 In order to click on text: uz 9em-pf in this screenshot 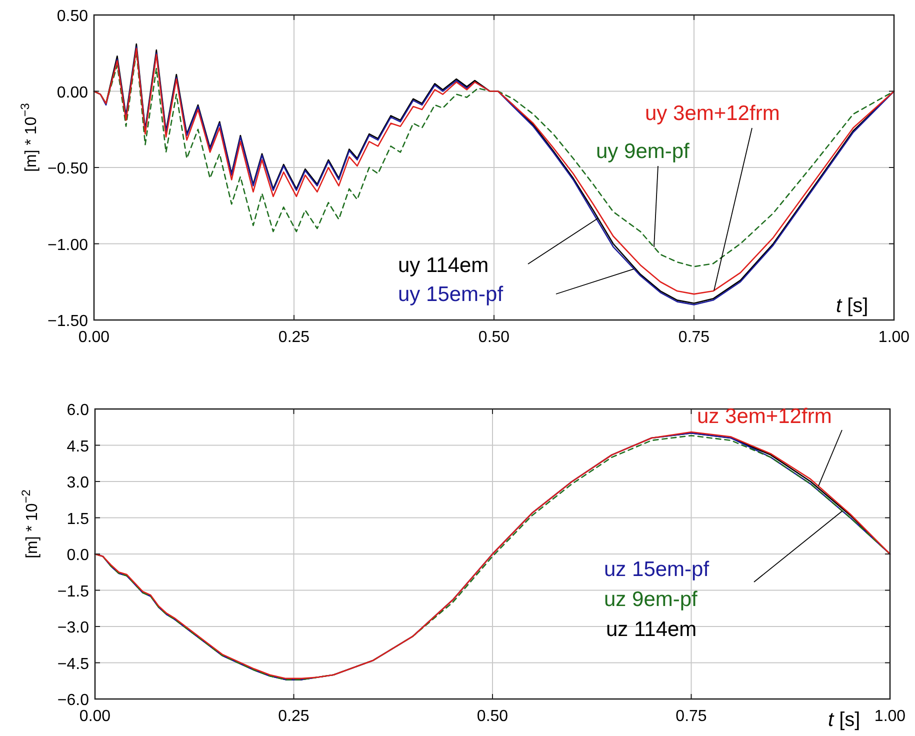, I will do `click(651, 599)`.